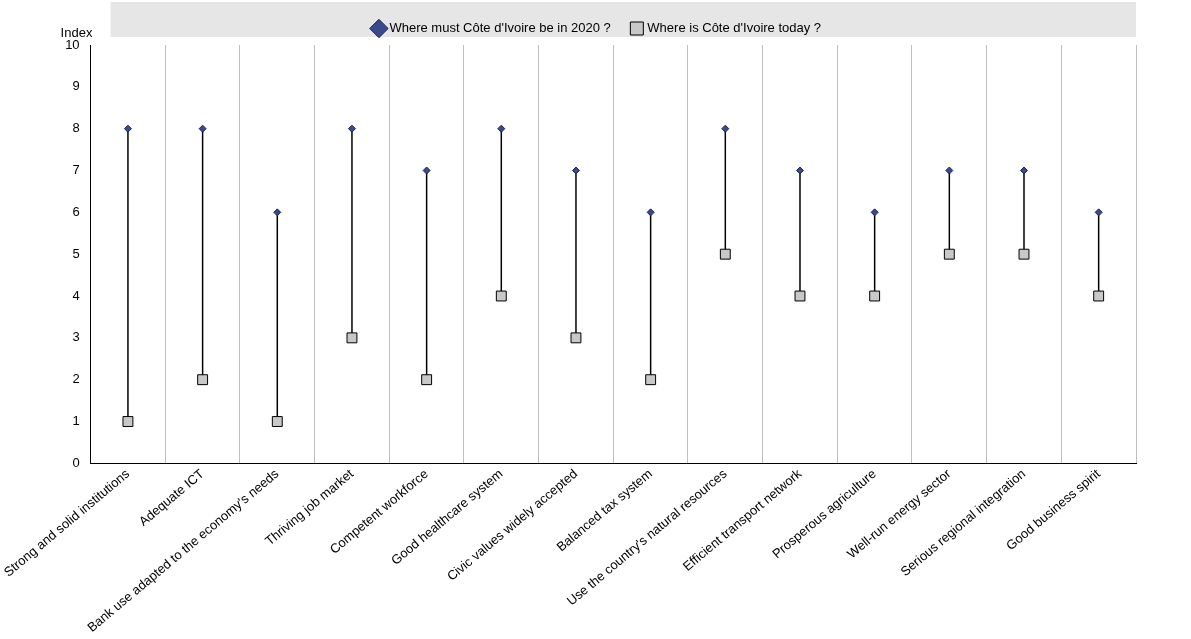  What do you see at coordinates (76, 379) in the screenshot?
I see `y-tick-label: 2` at bounding box center [76, 379].